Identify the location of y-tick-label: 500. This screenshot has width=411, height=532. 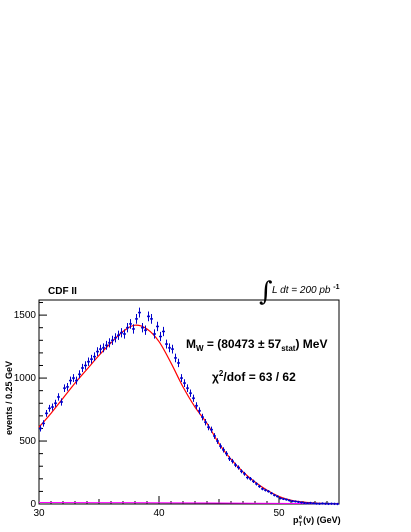
(27, 441).